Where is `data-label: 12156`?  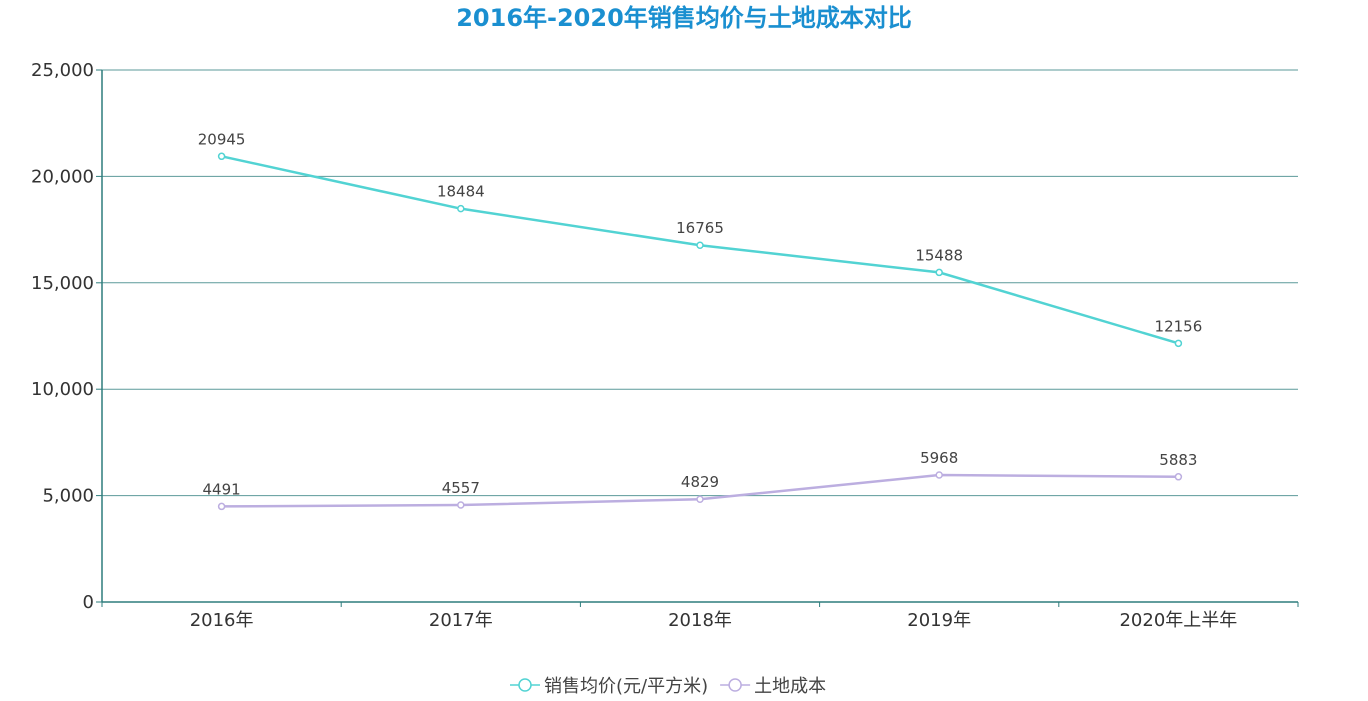
data-label: 12156 is located at coordinates (1179, 326).